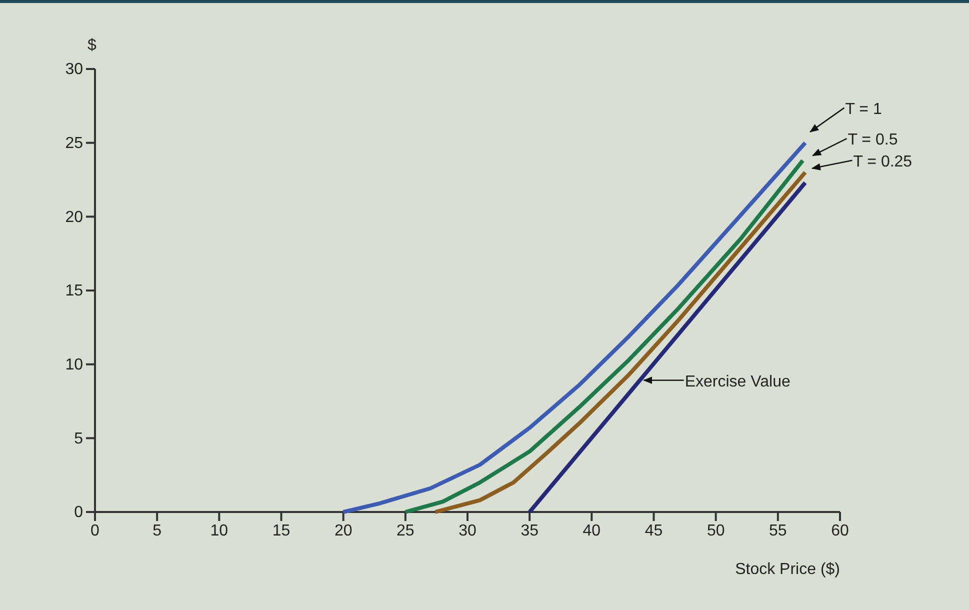 Image resolution: width=969 pixels, height=610 pixels. Describe the element at coordinates (863, 109) in the screenshot. I see `text: T = 1` at that location.